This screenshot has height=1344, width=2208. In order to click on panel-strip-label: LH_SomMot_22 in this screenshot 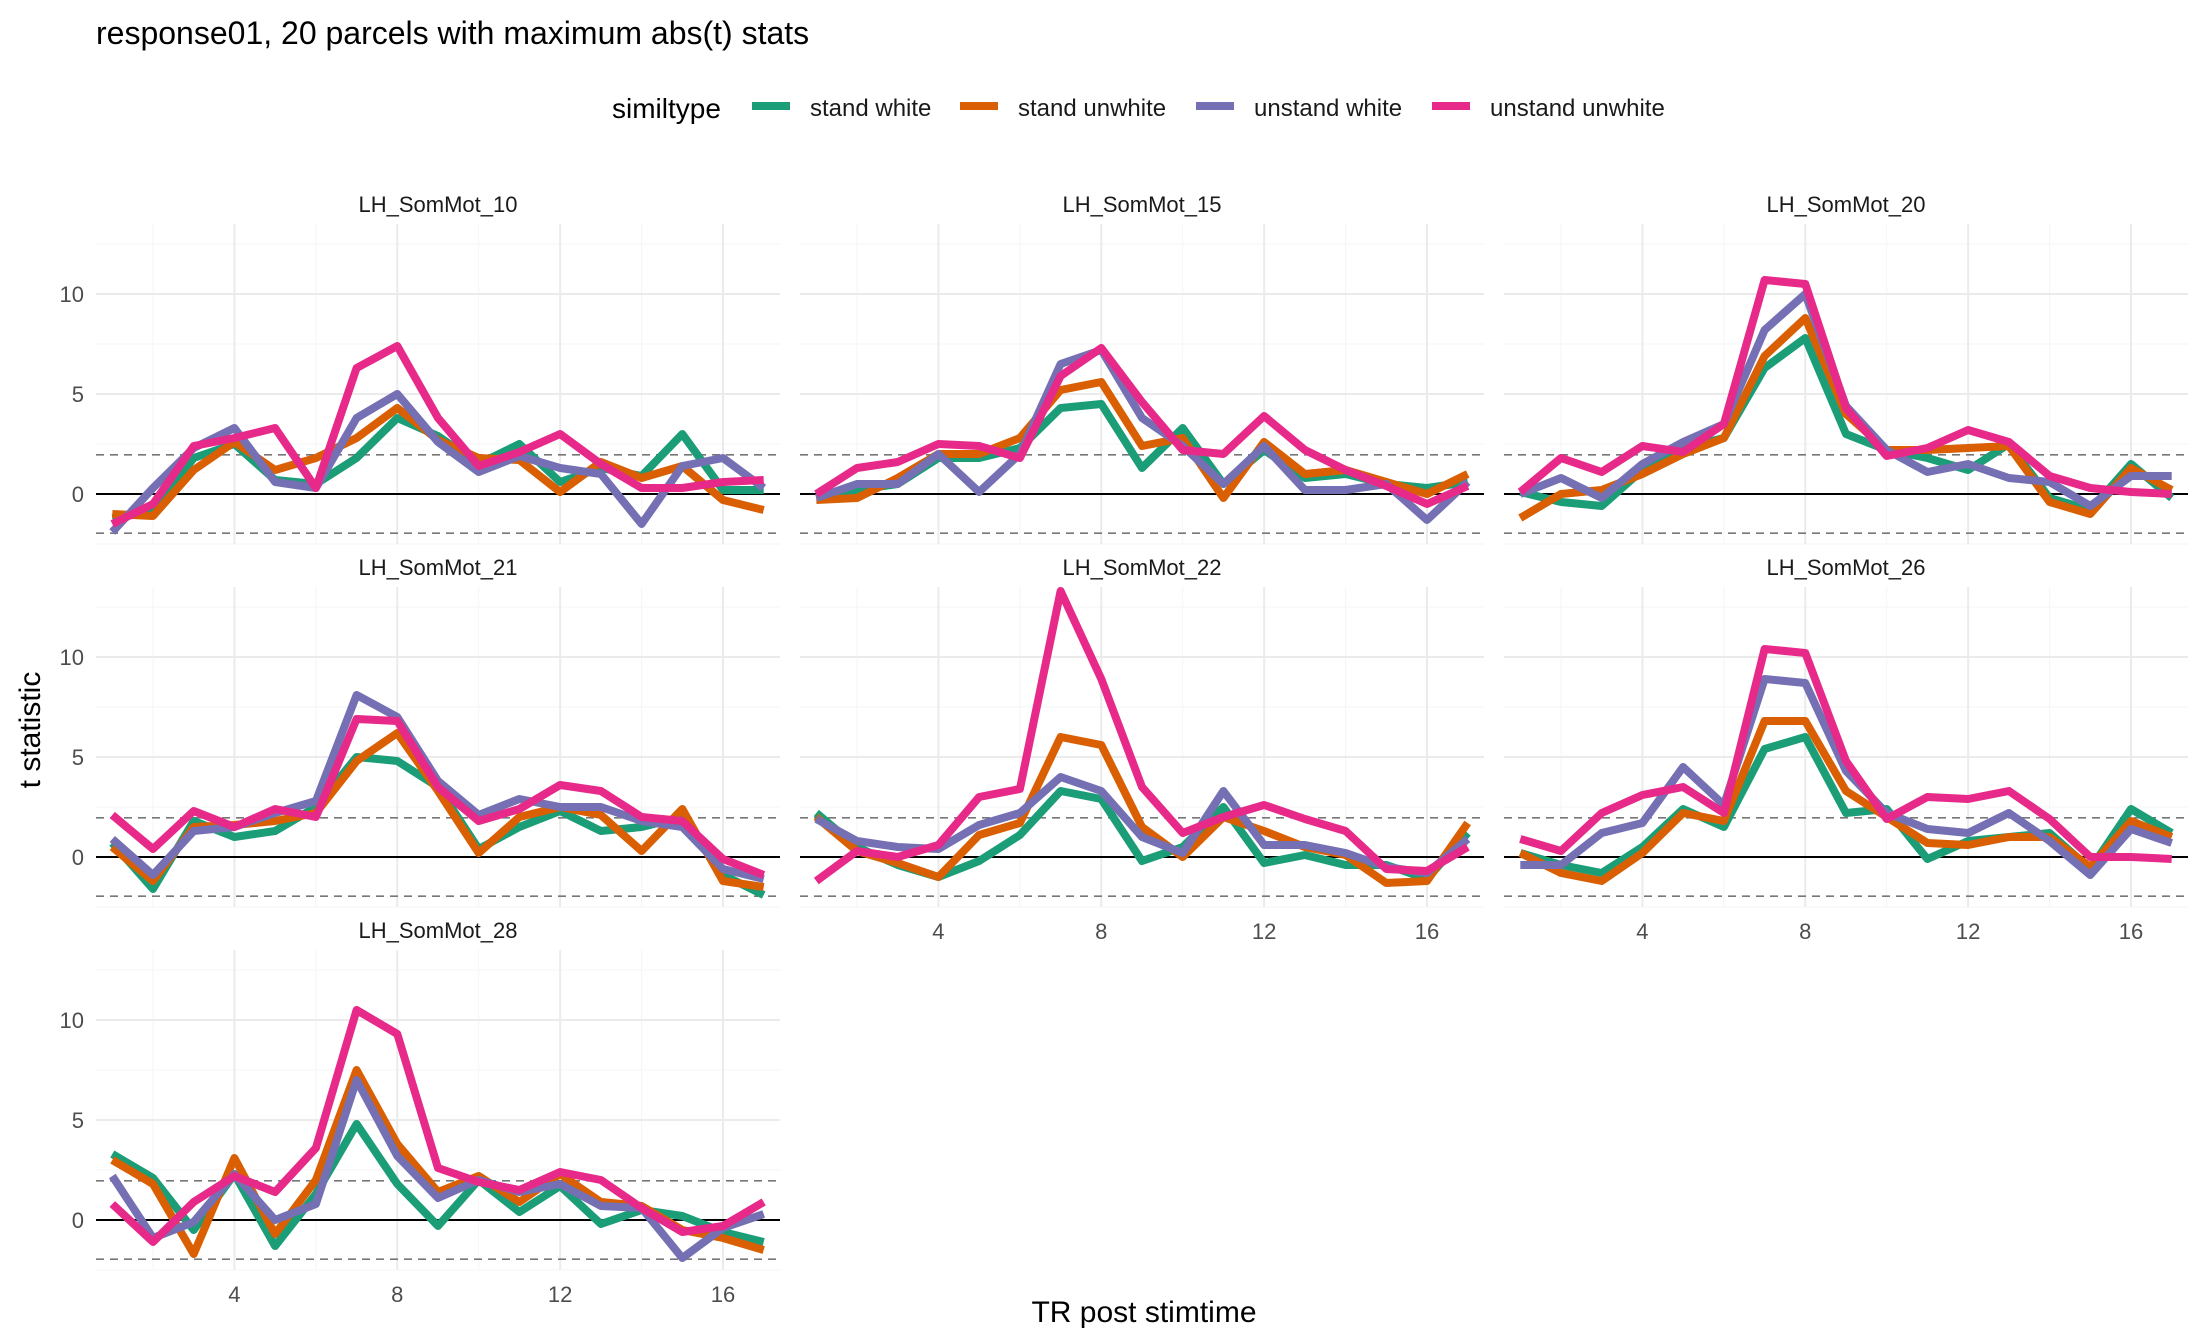, I will do `click(1142, 567)`.